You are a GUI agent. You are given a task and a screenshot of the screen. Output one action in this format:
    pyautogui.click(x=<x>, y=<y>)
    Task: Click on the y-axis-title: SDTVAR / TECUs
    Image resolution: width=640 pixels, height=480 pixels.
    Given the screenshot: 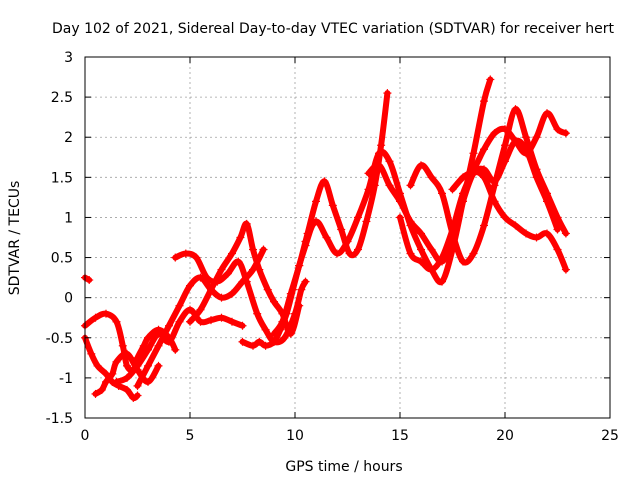 What is the action you would take?
    pyautogui.click(x=15, y=238)
    